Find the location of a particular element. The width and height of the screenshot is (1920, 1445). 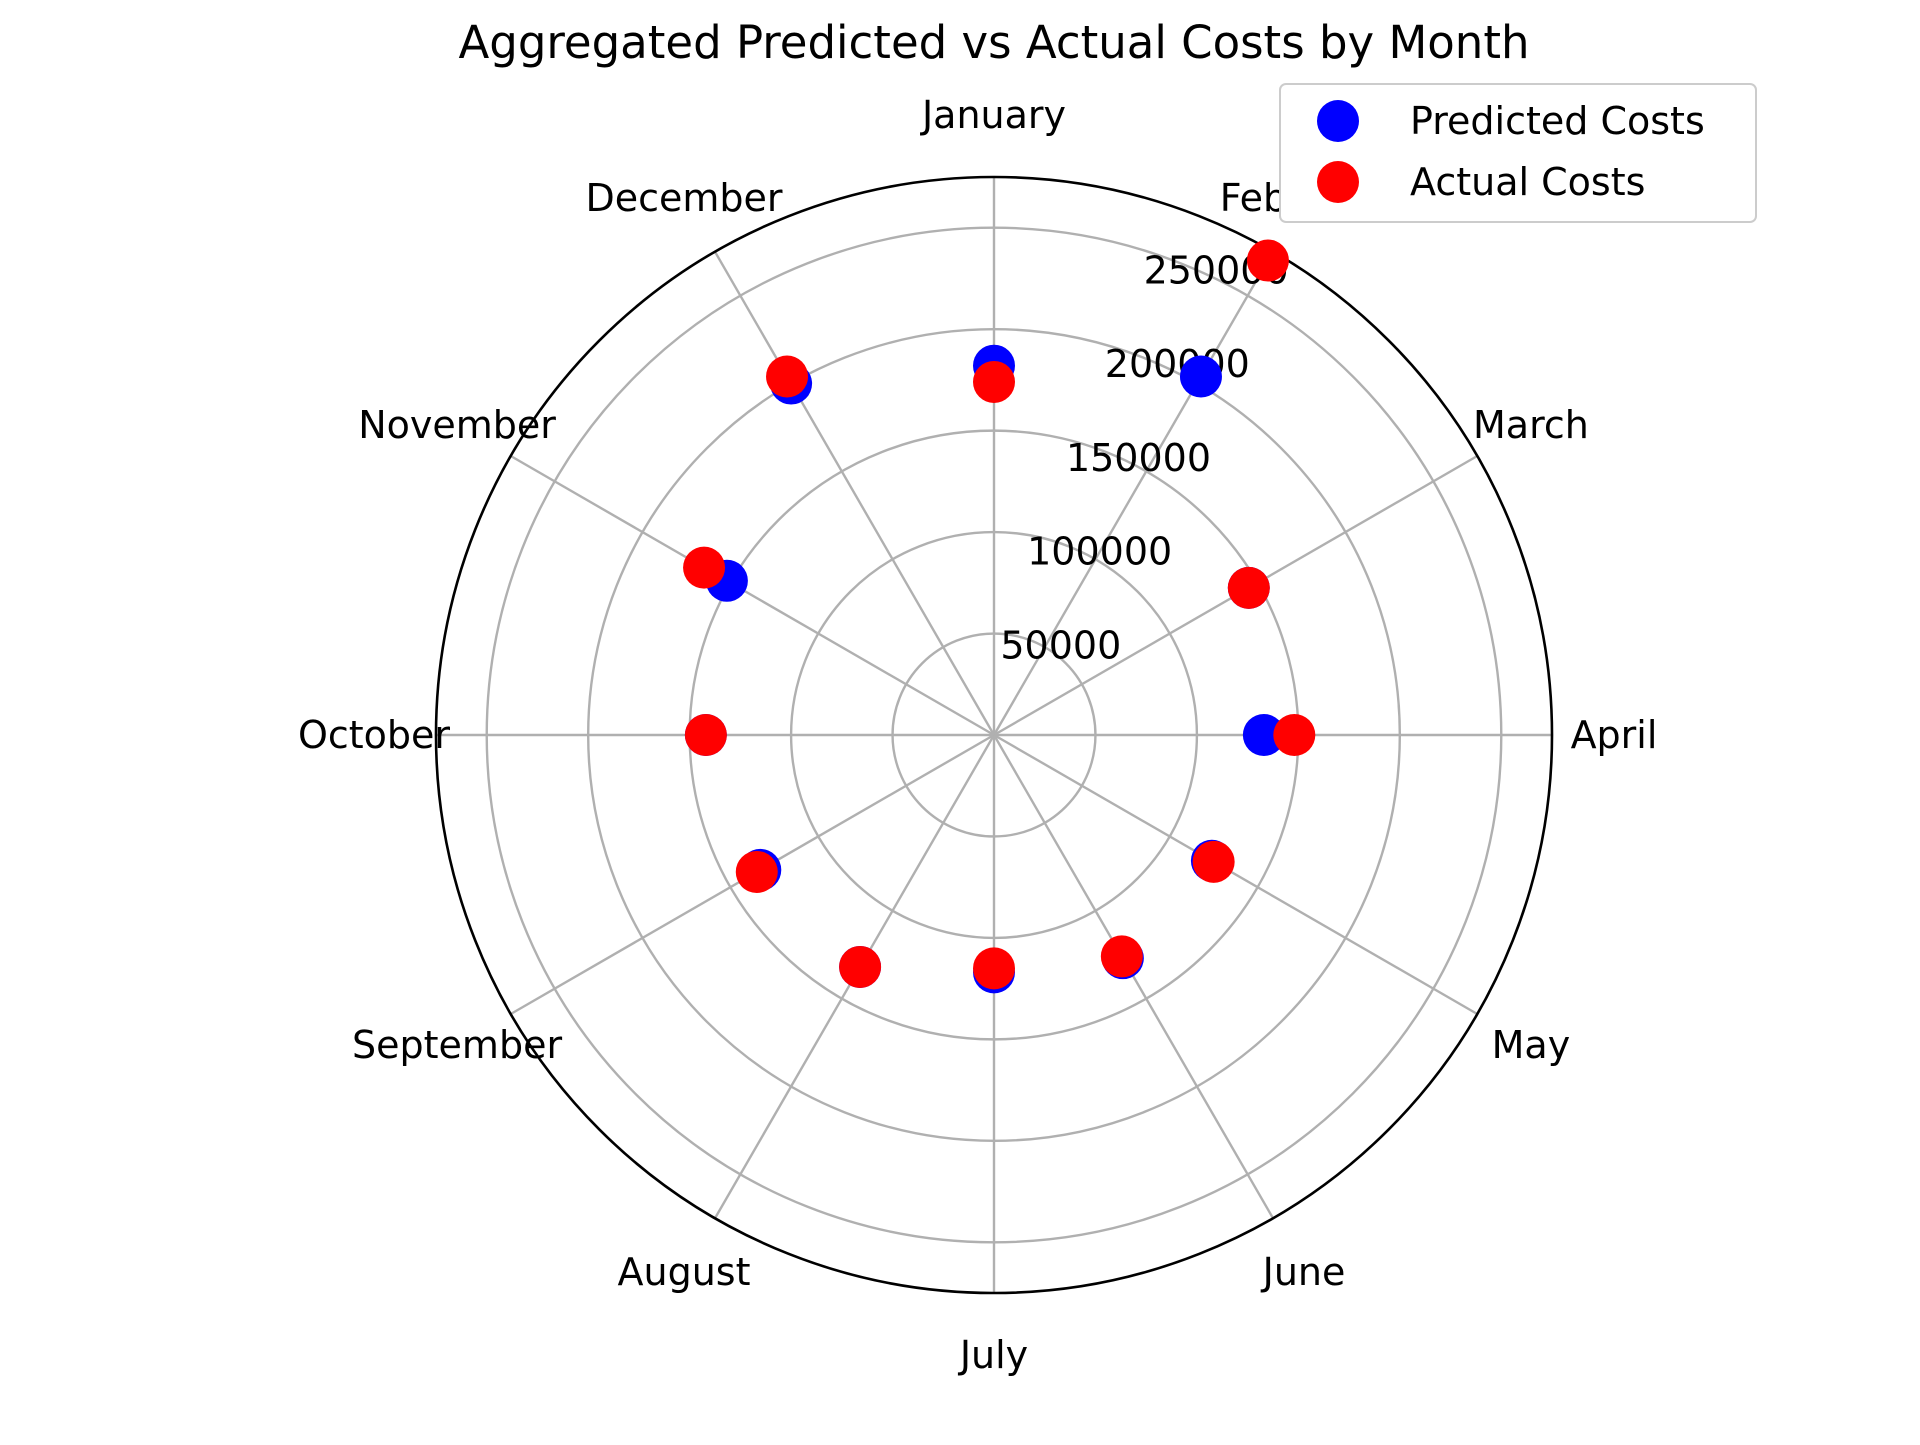

month-label: January is located at coordinates (993, 115).